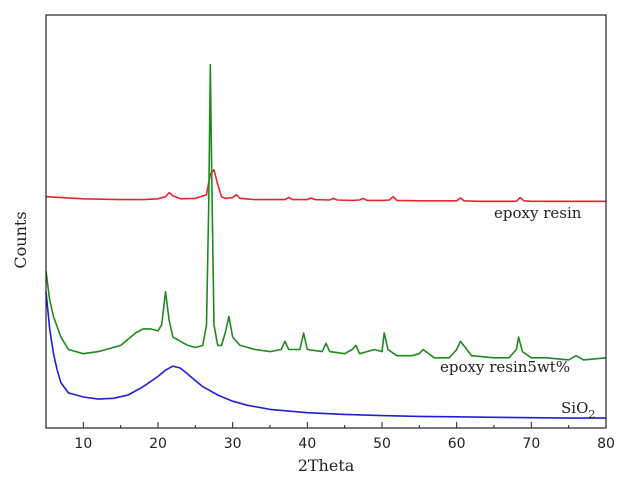 This screenshot has width=618, height=481. I want to click on x-tick-label: 30, so click(233, 444).